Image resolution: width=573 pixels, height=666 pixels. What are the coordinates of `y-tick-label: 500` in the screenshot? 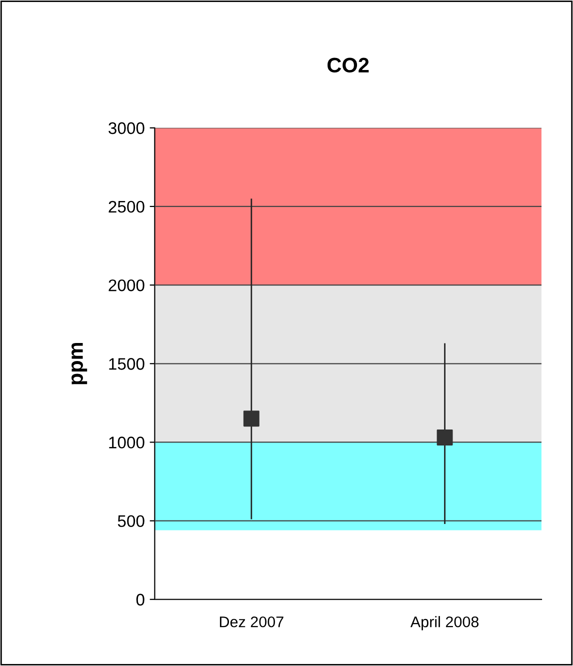 It's located at (131, 521).